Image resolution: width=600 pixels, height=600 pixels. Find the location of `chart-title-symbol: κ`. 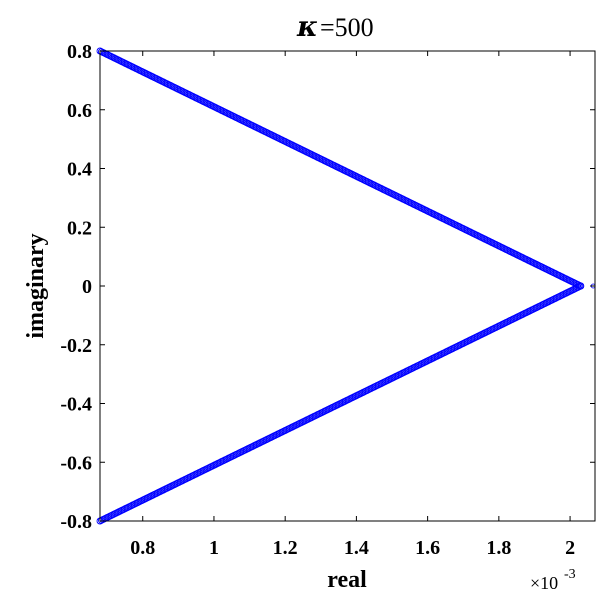

chart-title-symbol: κ is located at coordinates (307, 26).